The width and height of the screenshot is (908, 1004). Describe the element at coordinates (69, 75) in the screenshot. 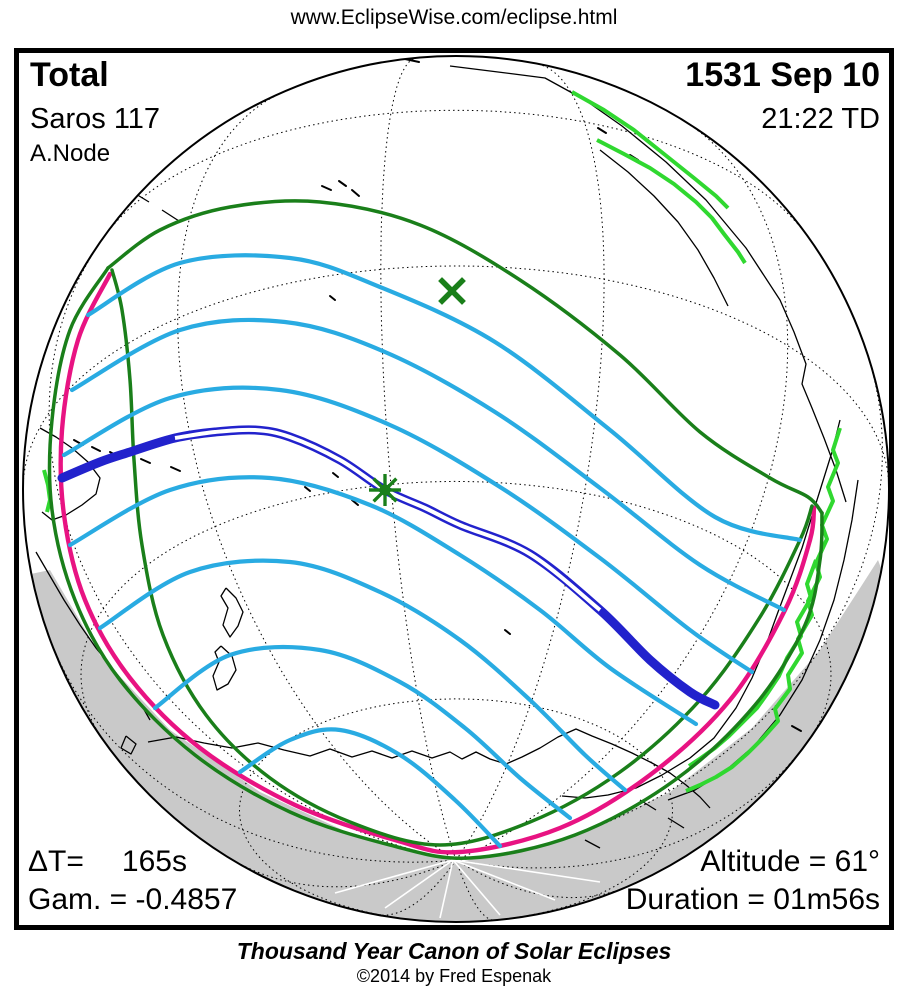

I see `eclipse-type-label: Total` at that location.